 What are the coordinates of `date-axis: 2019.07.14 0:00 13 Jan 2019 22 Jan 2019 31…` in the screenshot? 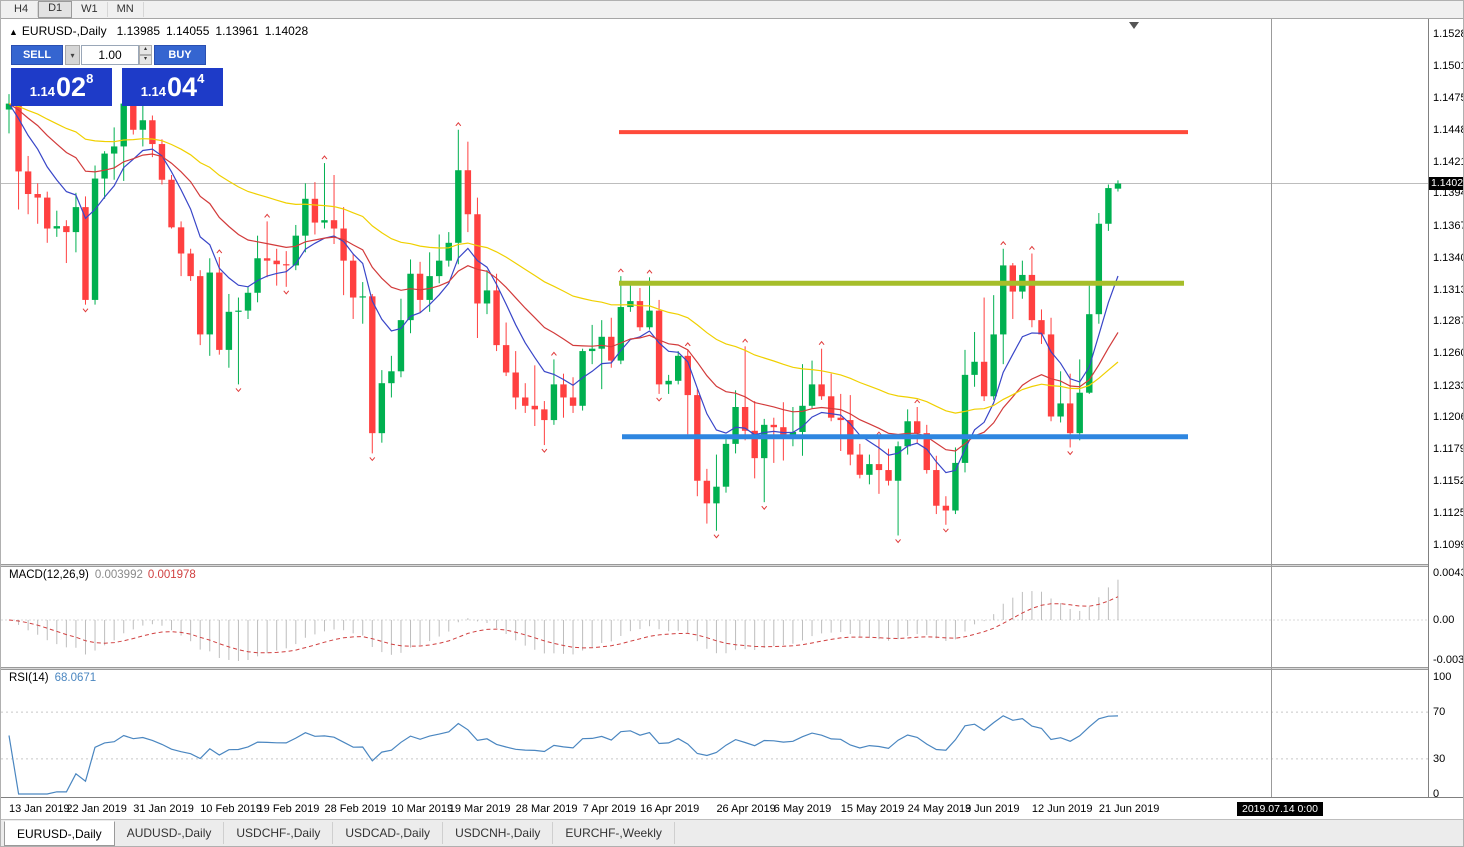 It's located at (732, 808).